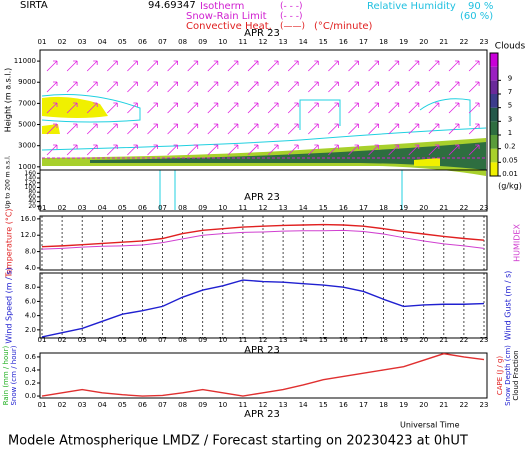 Image resolution: width=528 pixels, height=450 pixels. Describe the element at coordinates (263, 340) in the screenshot. I see `x-tick-label: 12` at that location.